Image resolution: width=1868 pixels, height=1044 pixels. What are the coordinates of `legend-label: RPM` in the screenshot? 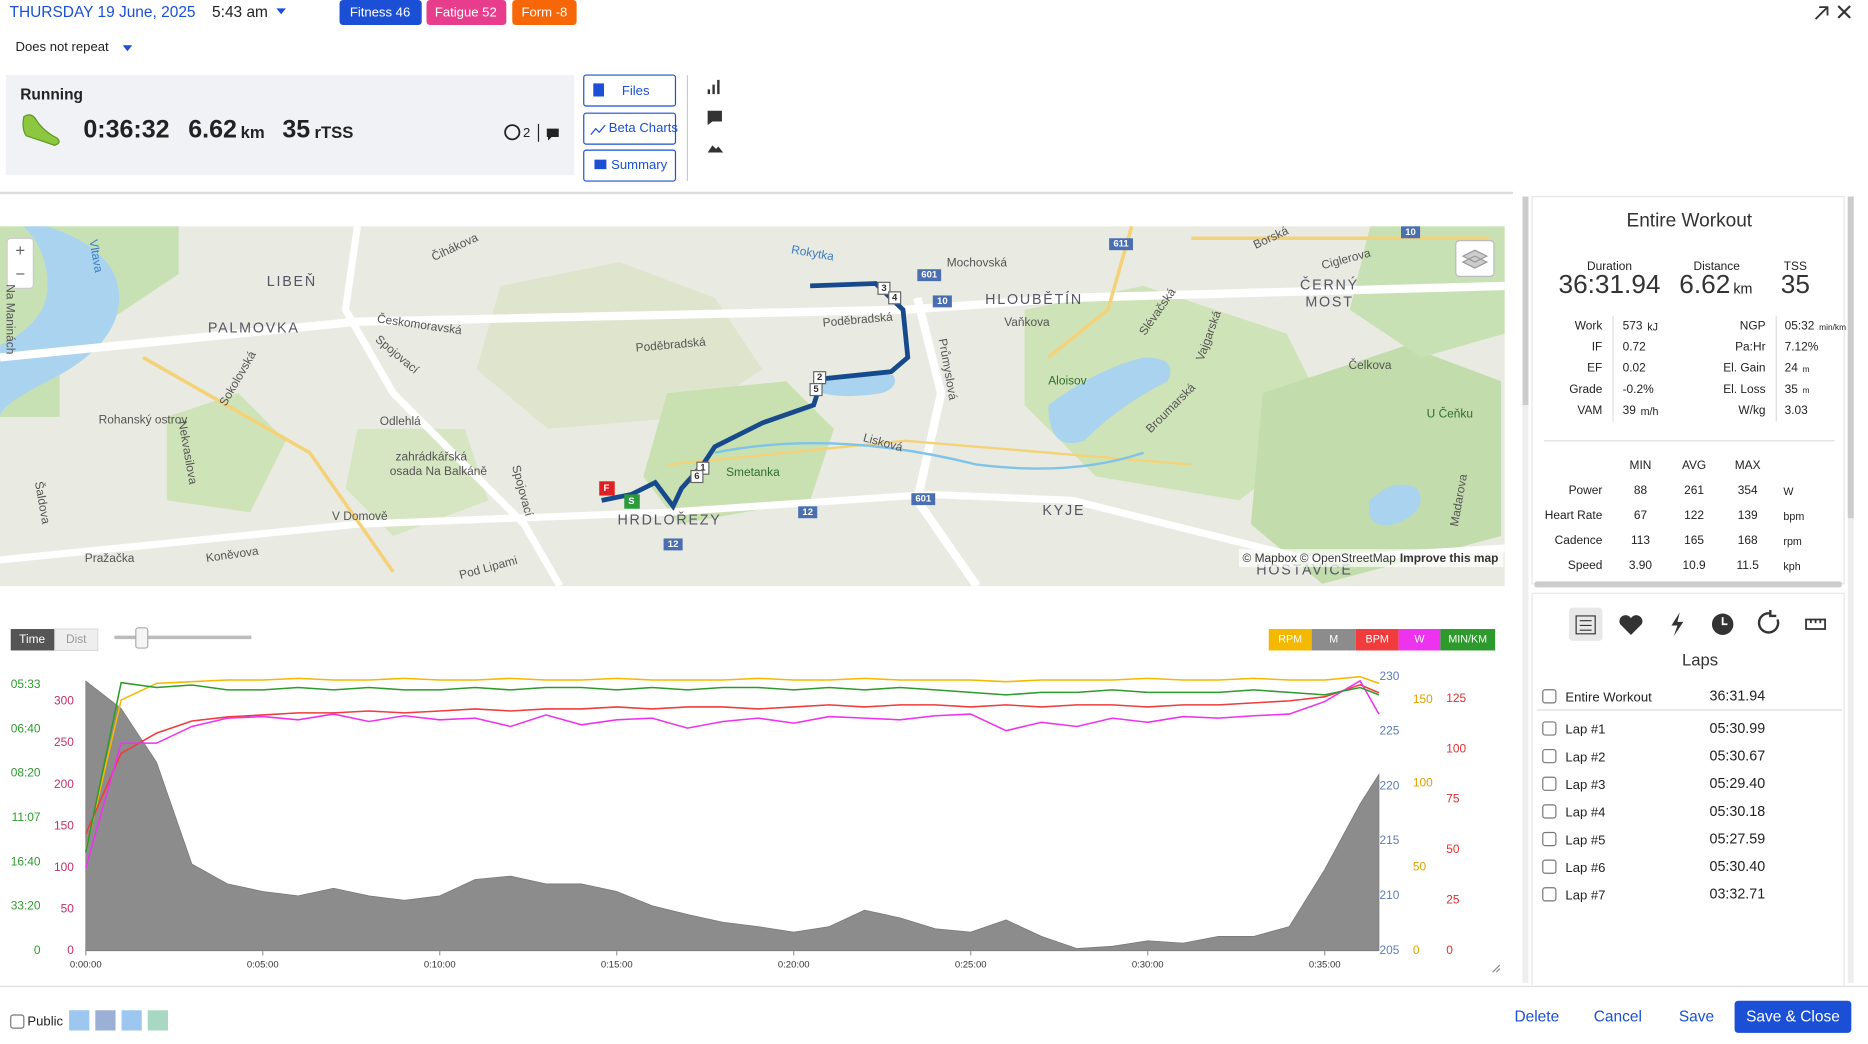 It's located at (1290, 640).